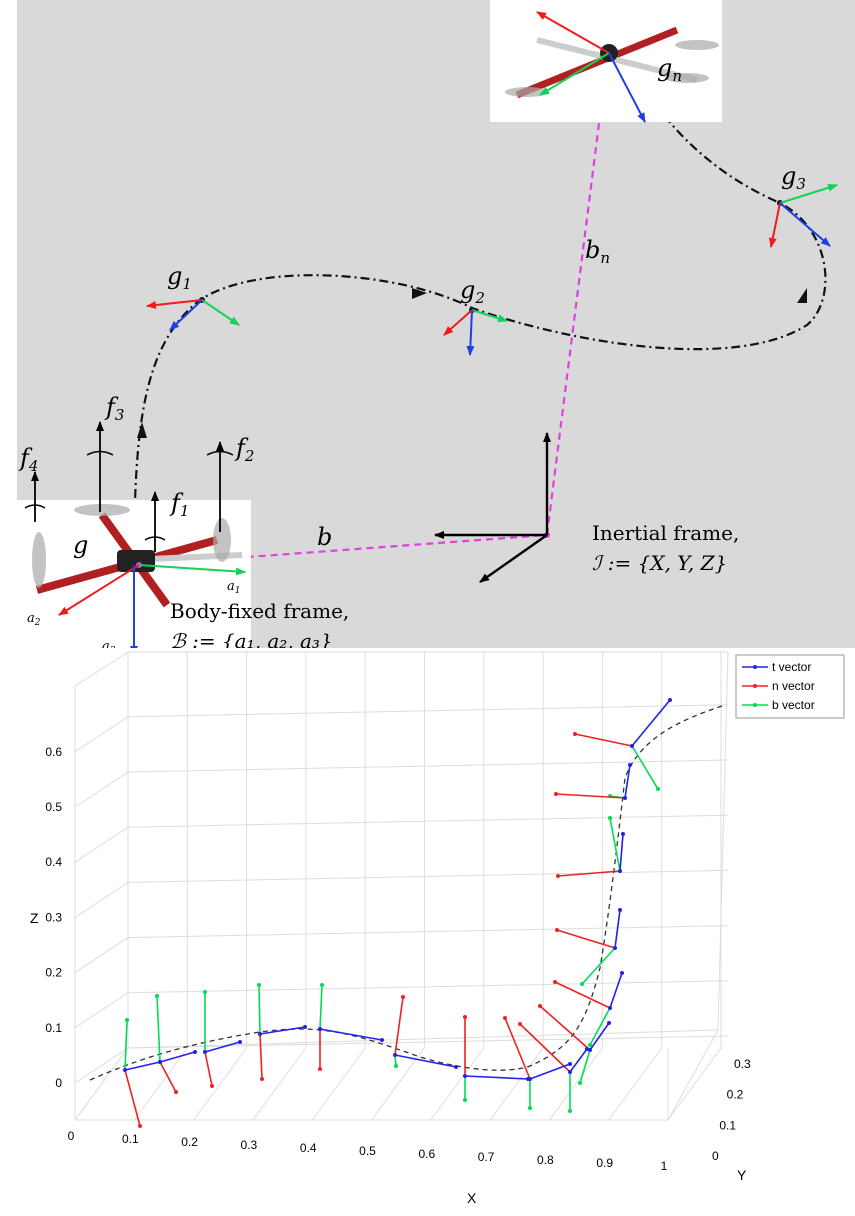 The image size is (855, 1216). What do you see at coordinates (53, 752) in the screenshot?
I see `z-tick-label: 0.6` at bounding box center [53, 752].